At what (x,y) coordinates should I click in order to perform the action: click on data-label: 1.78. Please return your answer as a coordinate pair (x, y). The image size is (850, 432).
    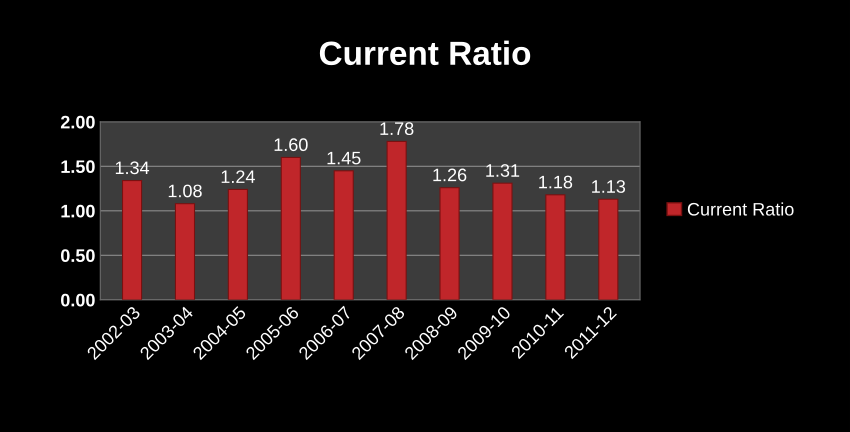
    Looking at the image, I should click on (397, 129).